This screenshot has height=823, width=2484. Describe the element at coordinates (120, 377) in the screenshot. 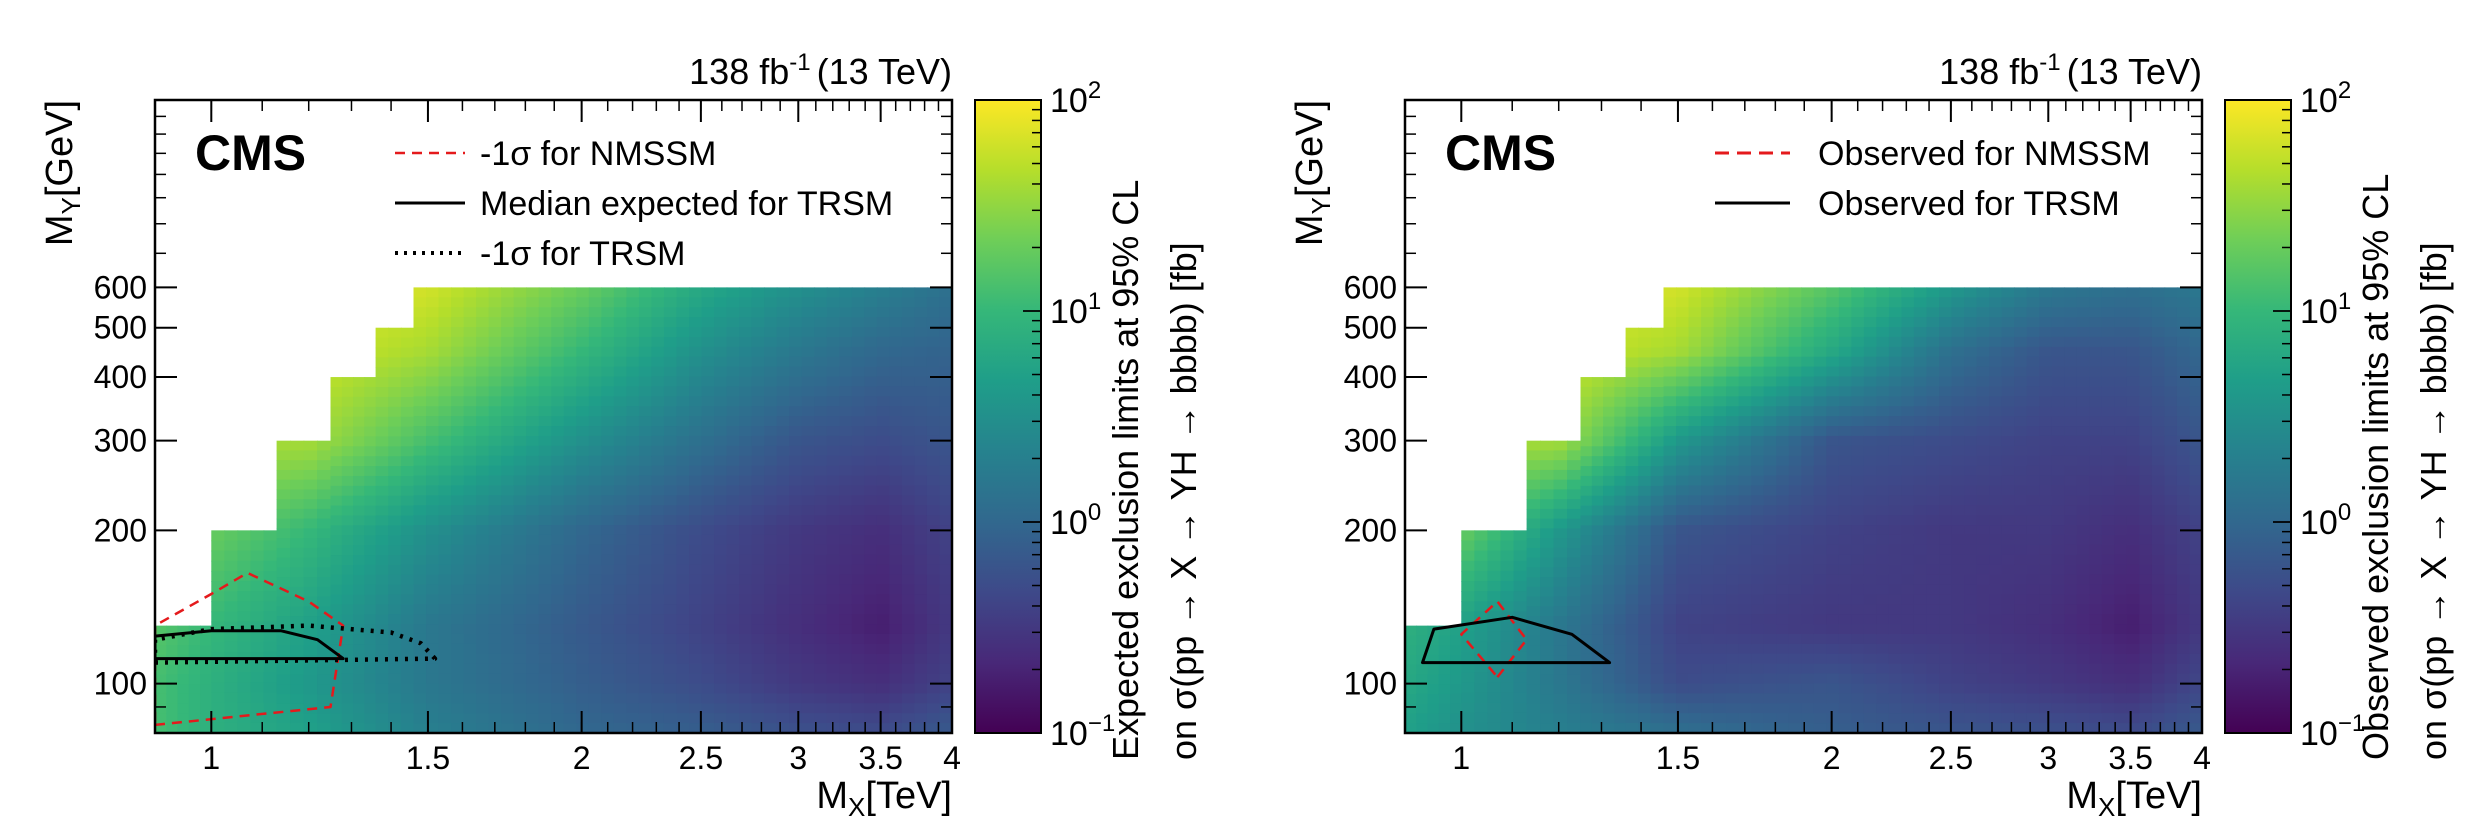

I see `y-tick-label: 400` at that location.